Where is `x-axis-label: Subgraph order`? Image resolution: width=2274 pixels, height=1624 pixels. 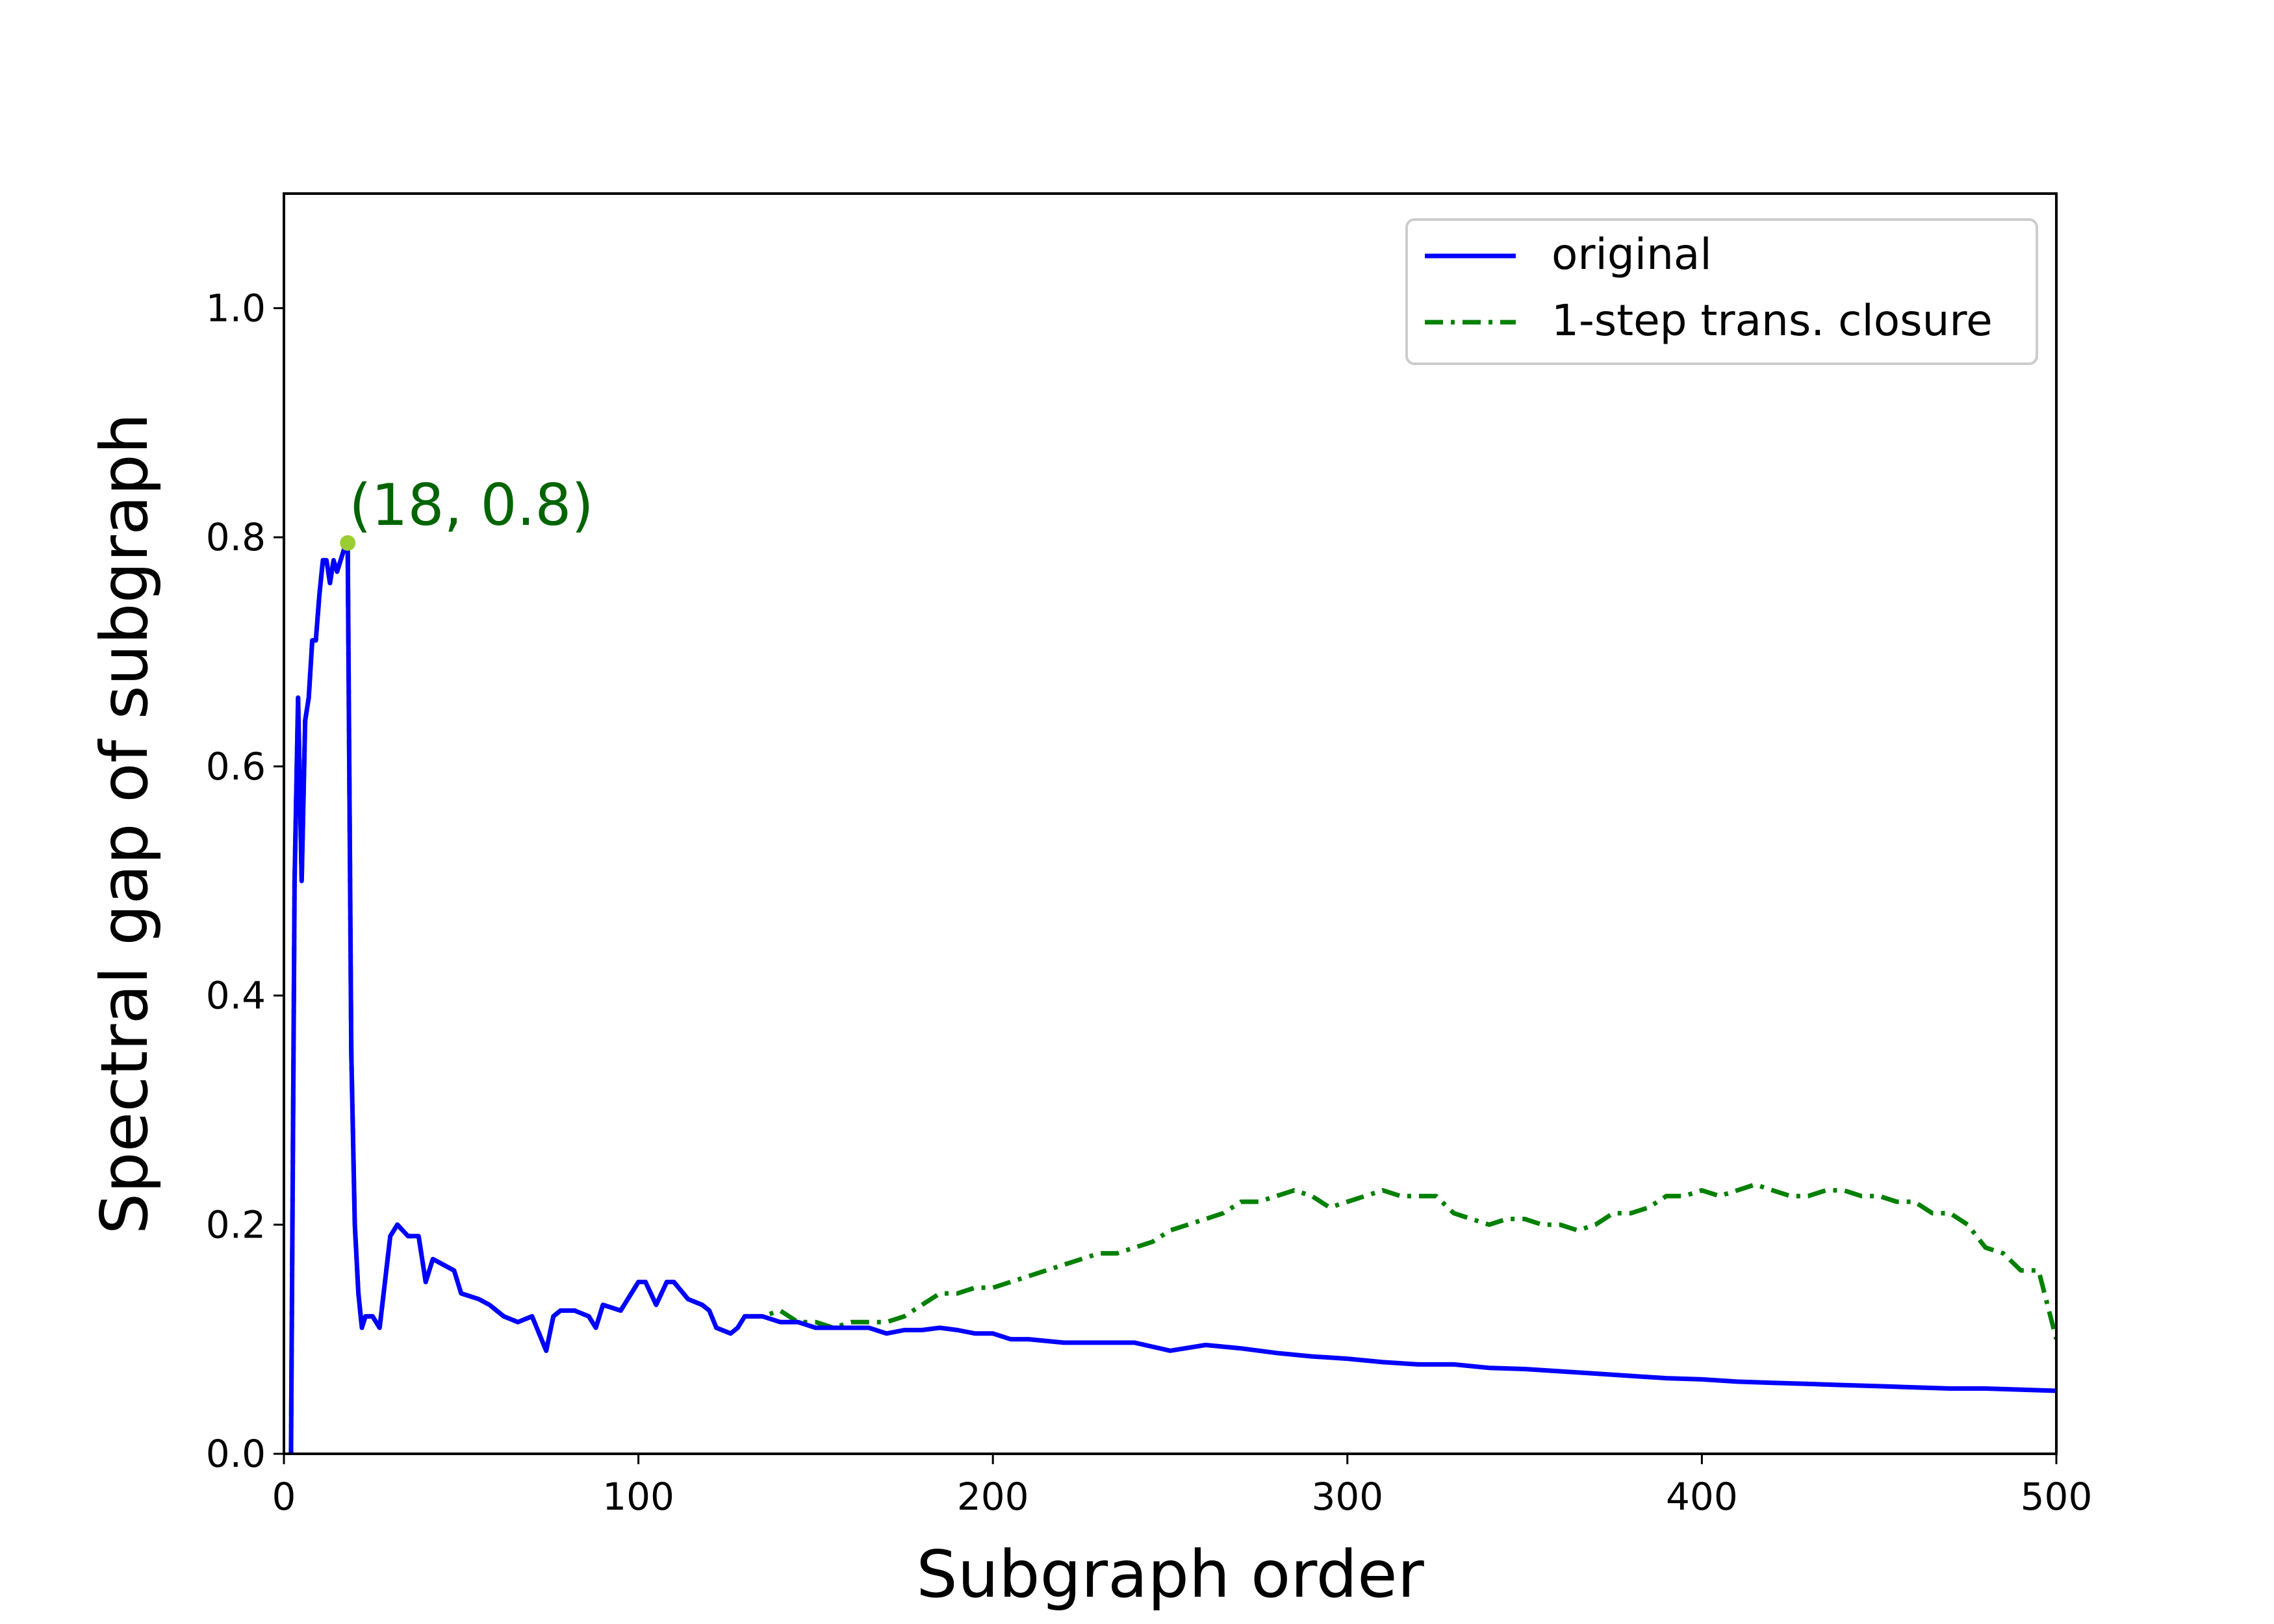 x-axis-label: Subgraph order is located at coordinates (1170, 1574).